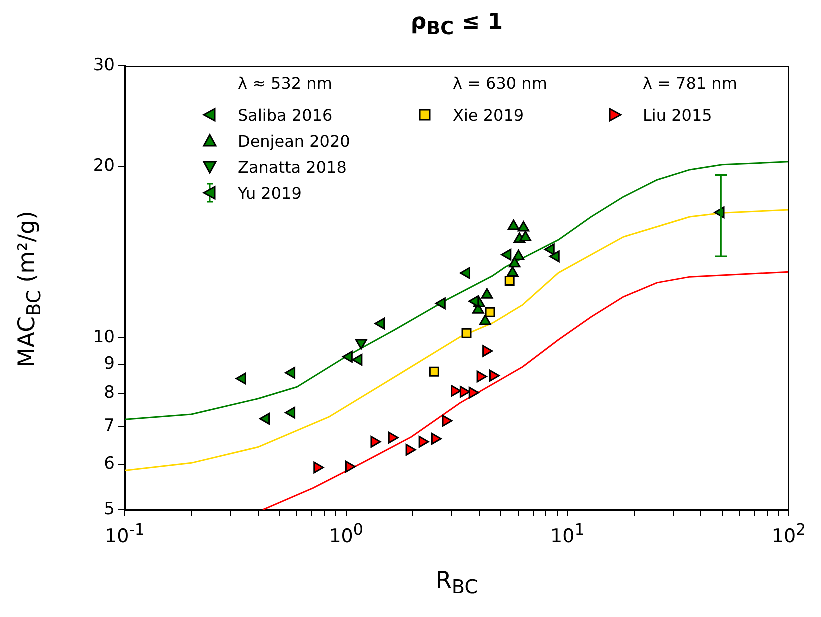  I want to click on legend-label: Liu 2015, so click(677, 115).